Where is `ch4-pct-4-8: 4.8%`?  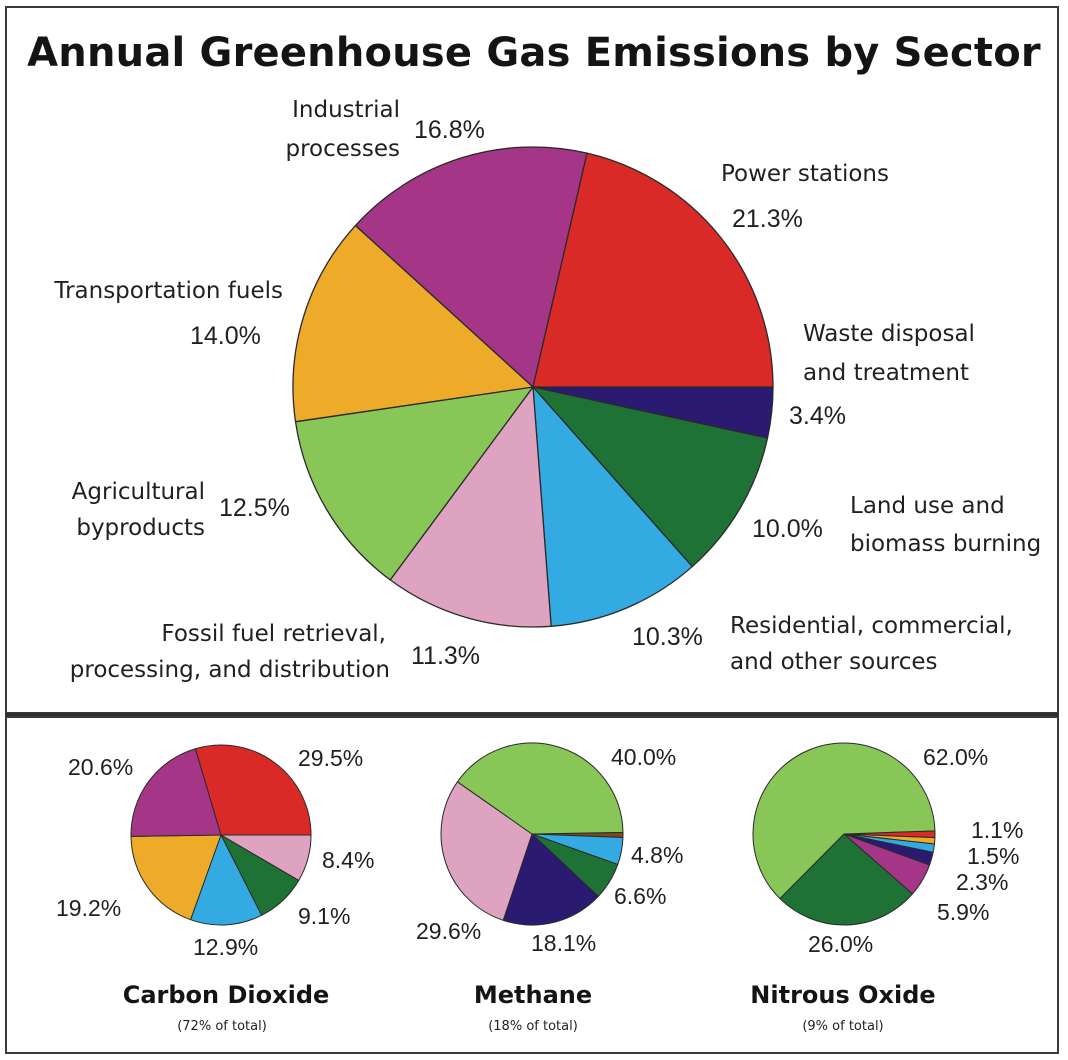
ch4-pct-4-8: 4.8% is located at coordinates (657, 855).